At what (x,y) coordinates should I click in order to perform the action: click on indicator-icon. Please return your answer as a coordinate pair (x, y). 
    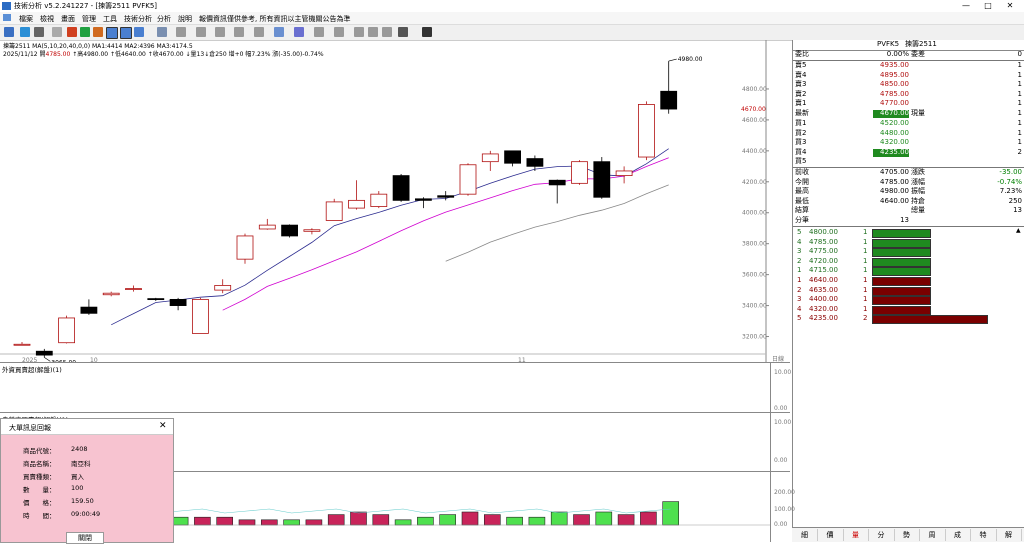
    Looking at the image, I should click on (72, 32).